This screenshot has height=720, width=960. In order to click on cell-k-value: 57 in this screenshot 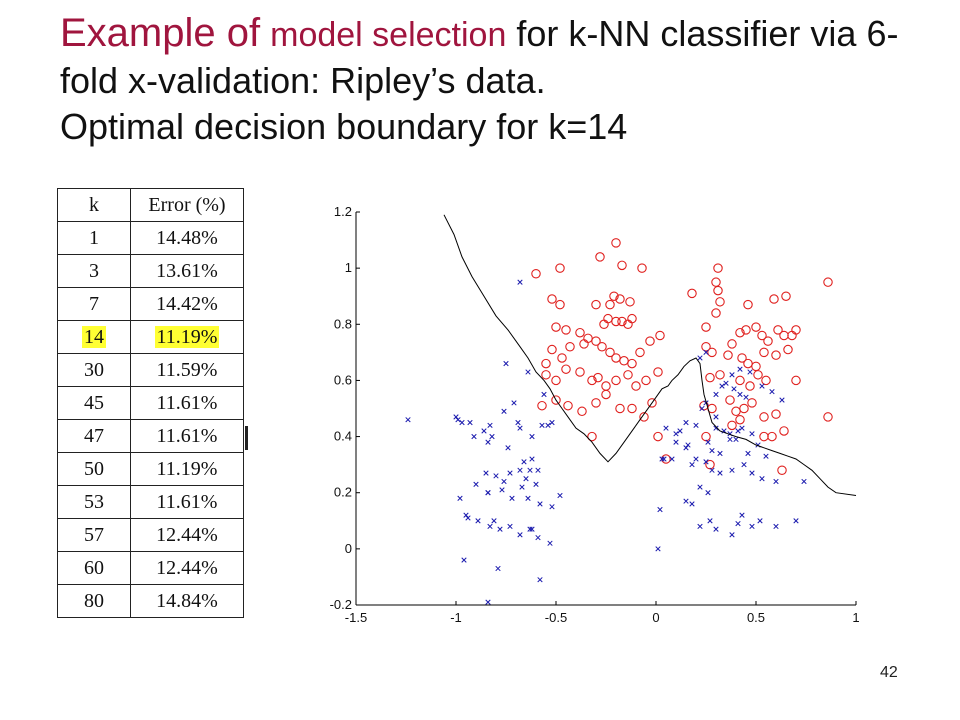, I will do `click(94, 534)`.